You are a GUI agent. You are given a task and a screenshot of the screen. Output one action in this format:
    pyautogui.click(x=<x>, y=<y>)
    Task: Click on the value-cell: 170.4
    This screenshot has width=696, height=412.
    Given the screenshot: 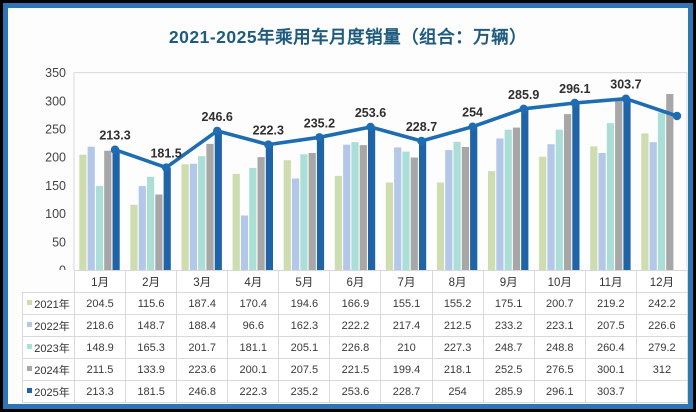 What is the action you would take?
    pyautogui.click(x=253, y=303)
    